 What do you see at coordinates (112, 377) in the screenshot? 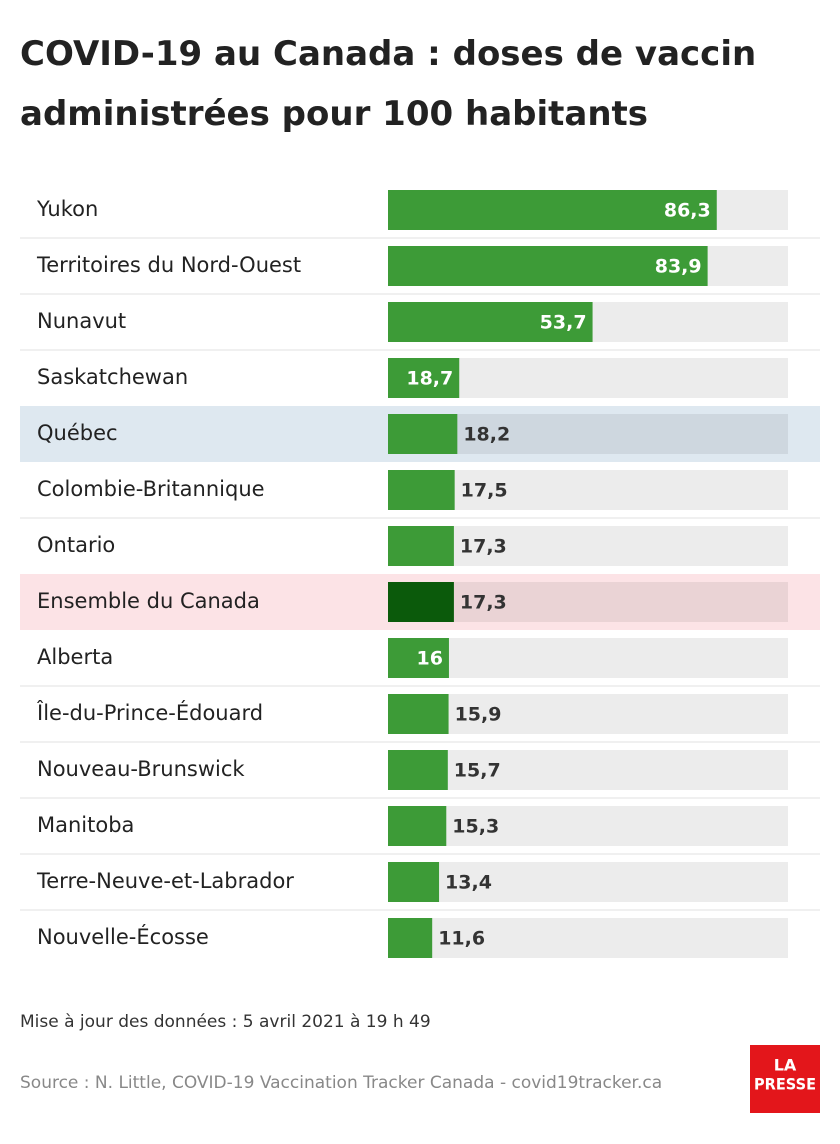
I see `category-label: Saskatchewan` at bounding box center [112, 377].